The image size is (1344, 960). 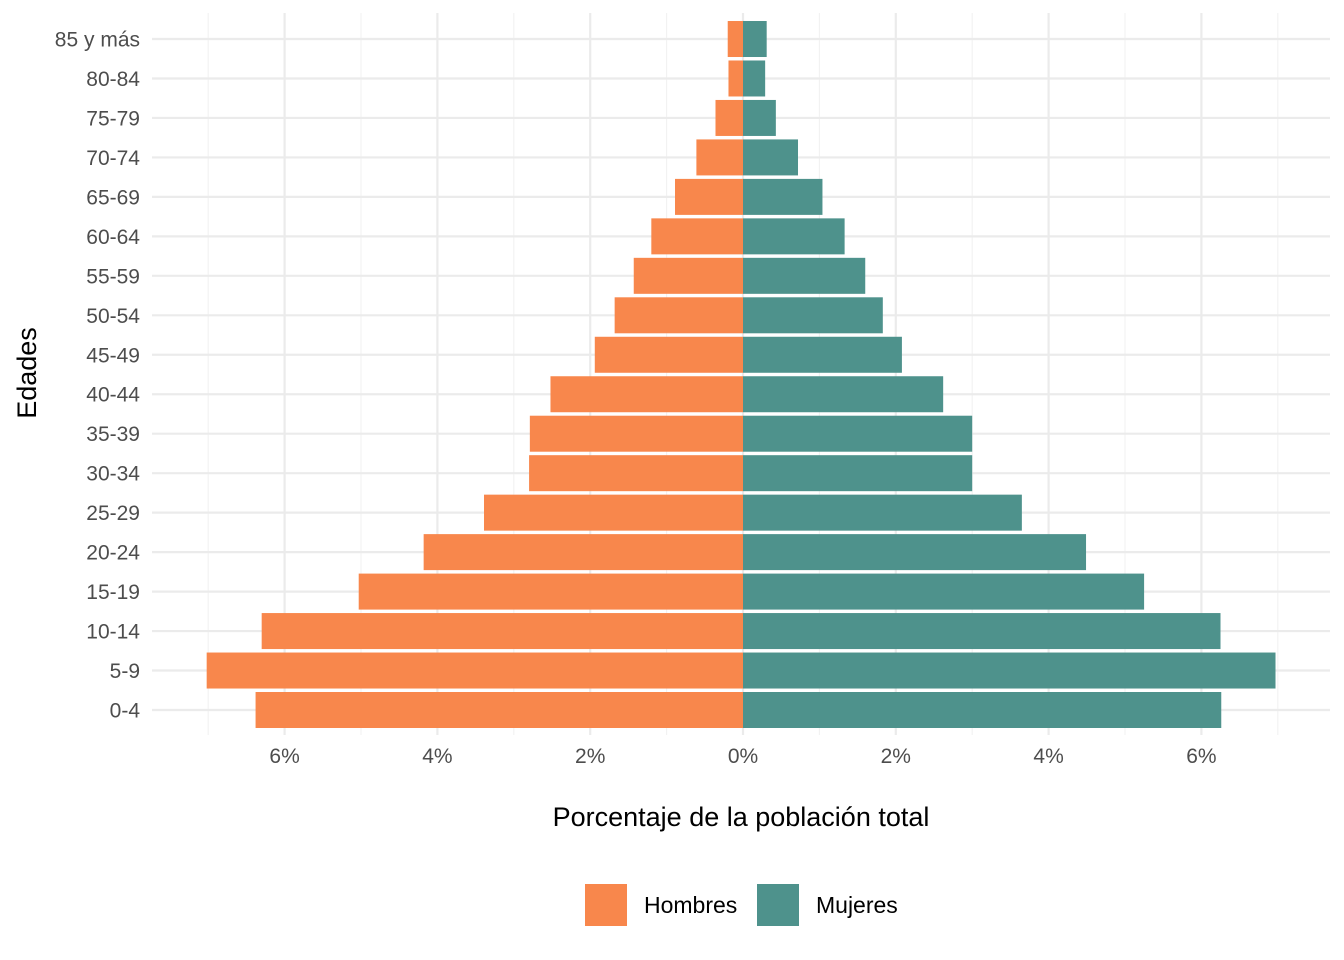 I want to click on y-tick-label: 45-49, so click(x=113, y=355).